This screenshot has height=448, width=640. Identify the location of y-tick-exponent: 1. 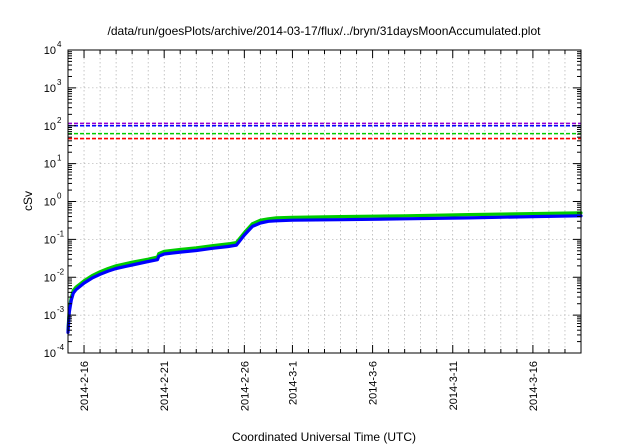
(59, 158).